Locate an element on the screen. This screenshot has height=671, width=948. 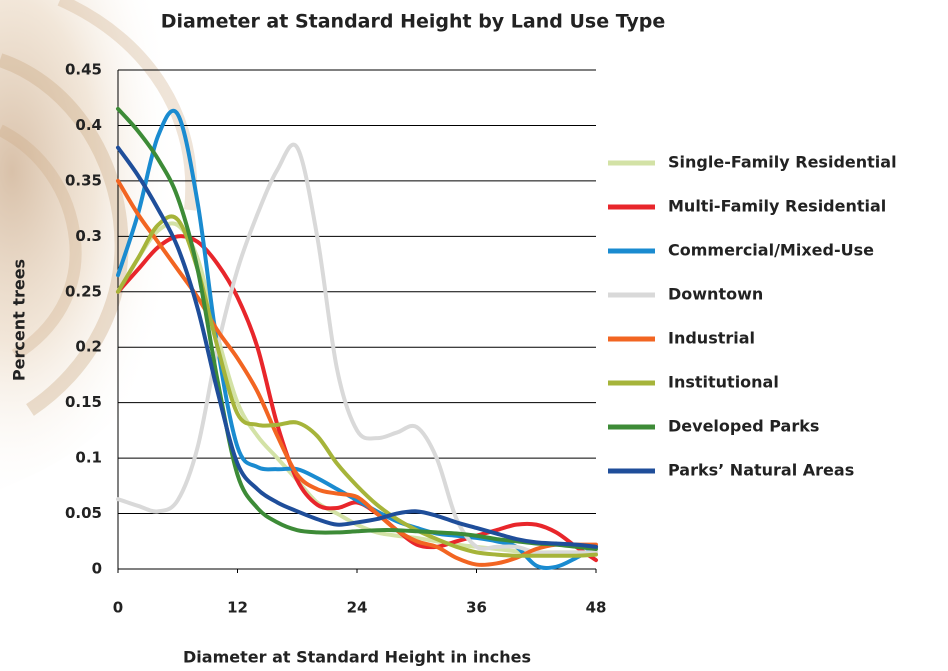
y-axis-label: Percent trees is located at coordinates (19, 320).